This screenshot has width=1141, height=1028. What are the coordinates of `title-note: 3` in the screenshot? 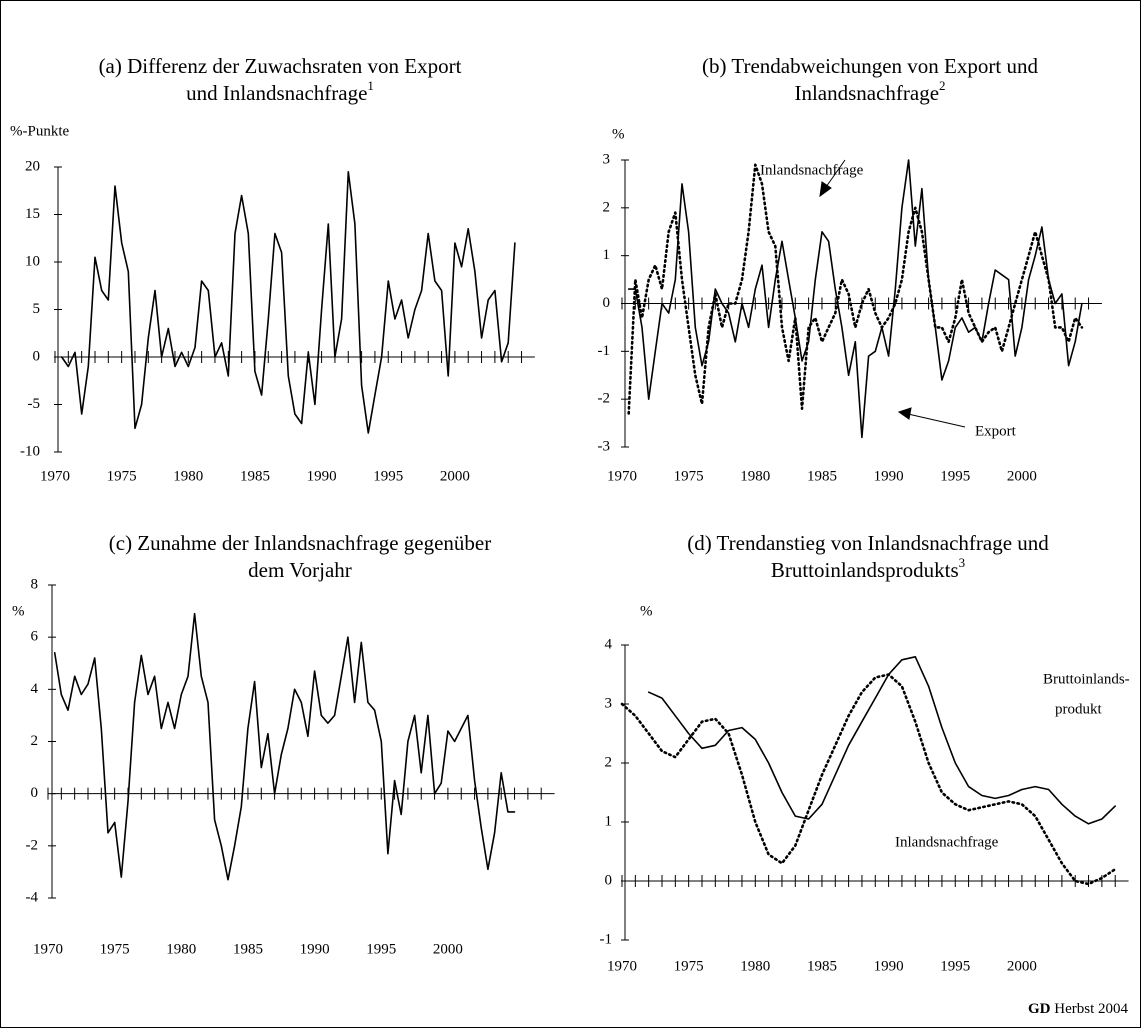 It's located at (962, 562).